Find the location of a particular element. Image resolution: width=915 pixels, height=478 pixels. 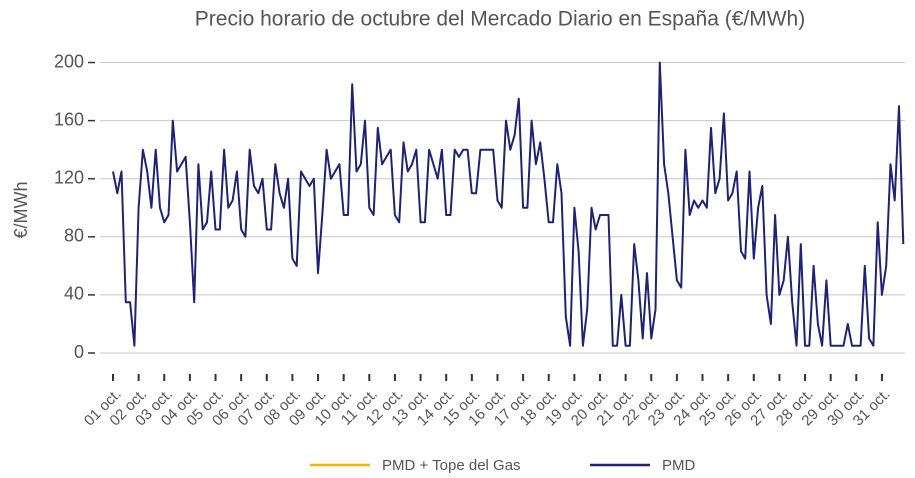

y-tick-label: 120 is located at coordinates (69, 177).